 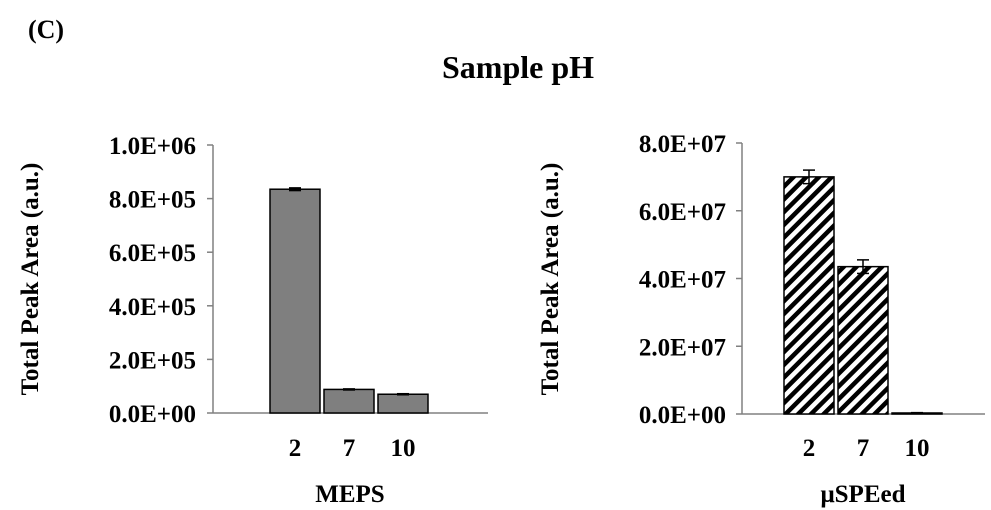 I want to click on x-axis-title: μSPEed, so click(x=862, y=494).